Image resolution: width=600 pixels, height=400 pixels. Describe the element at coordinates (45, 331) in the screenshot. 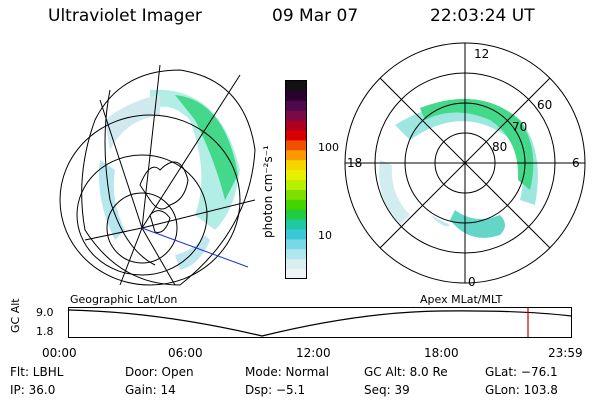

I see `alt-tick-1.8: 1.8` at that location.